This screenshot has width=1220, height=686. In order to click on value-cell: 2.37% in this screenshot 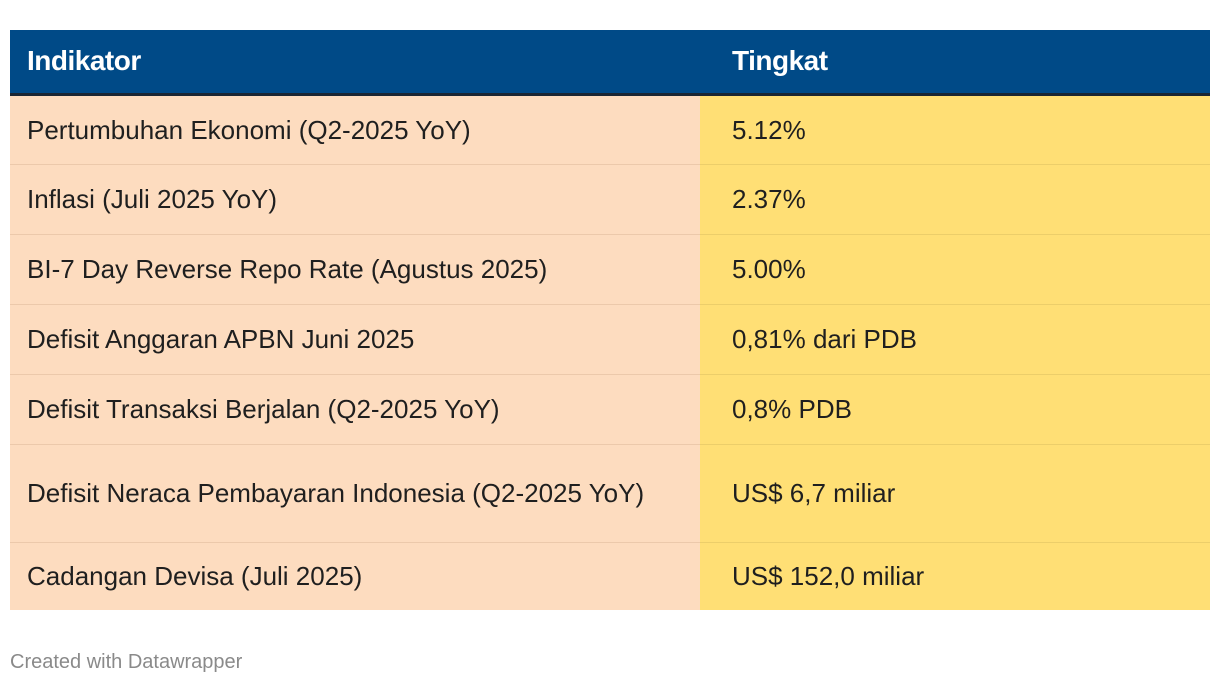, I will do `click(955, 198)`.